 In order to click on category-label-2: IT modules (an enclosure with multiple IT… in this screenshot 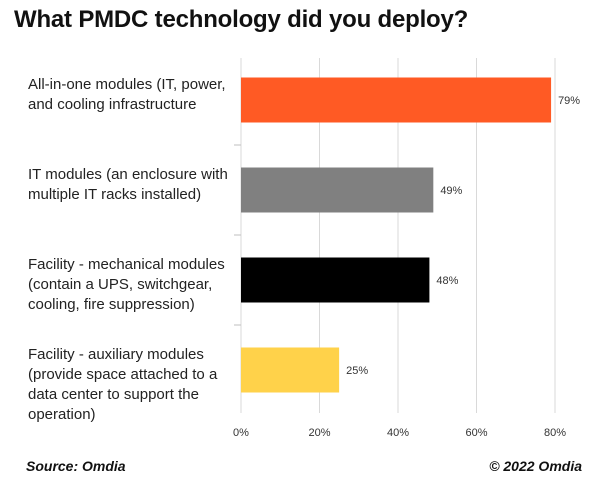, I will do `click(134, 185)`.